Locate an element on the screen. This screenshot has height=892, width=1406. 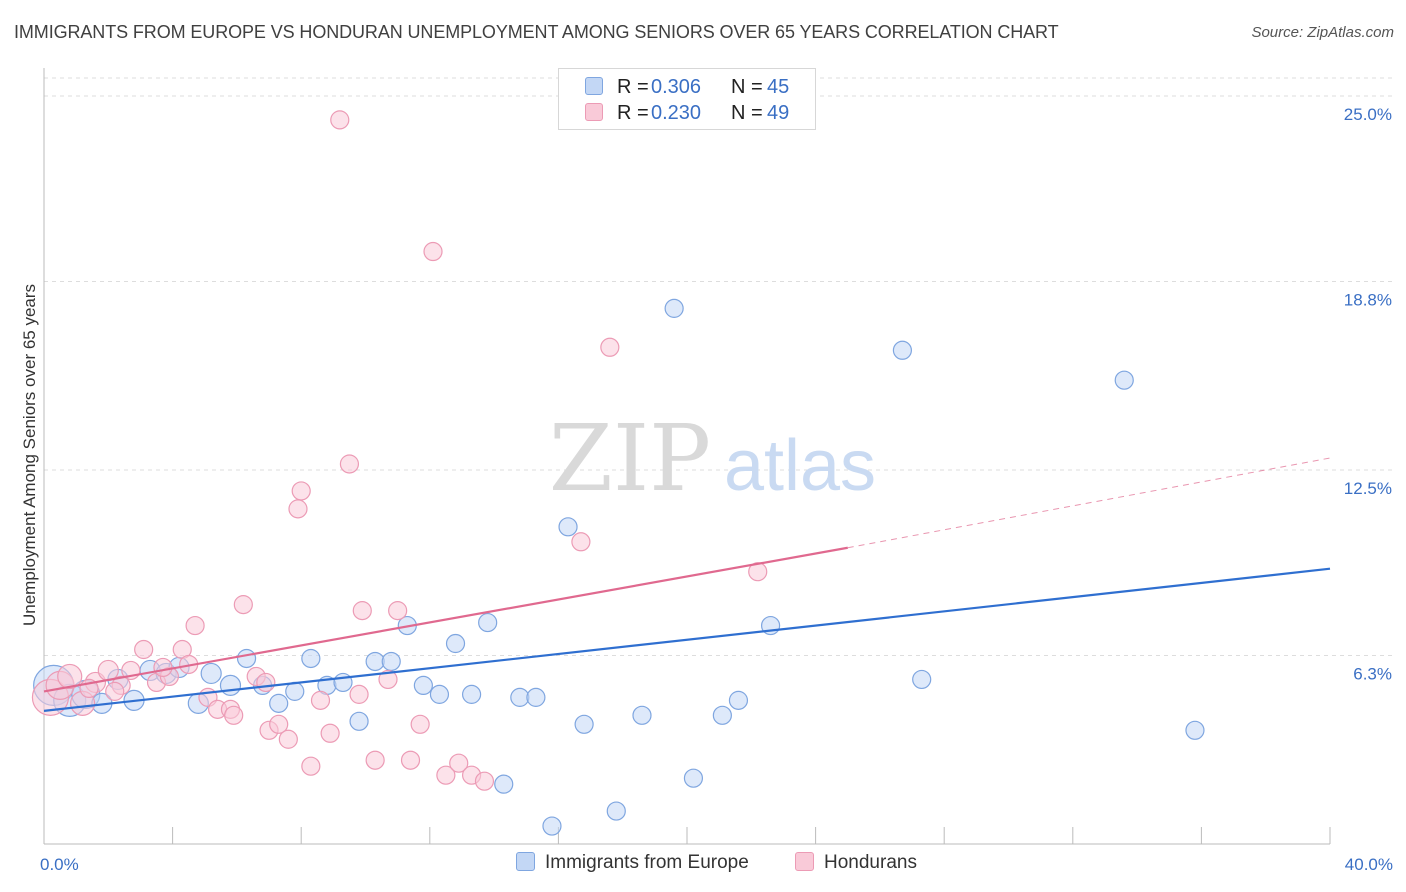
watermark-zip: ZIP is located at coordinates (630, 458).